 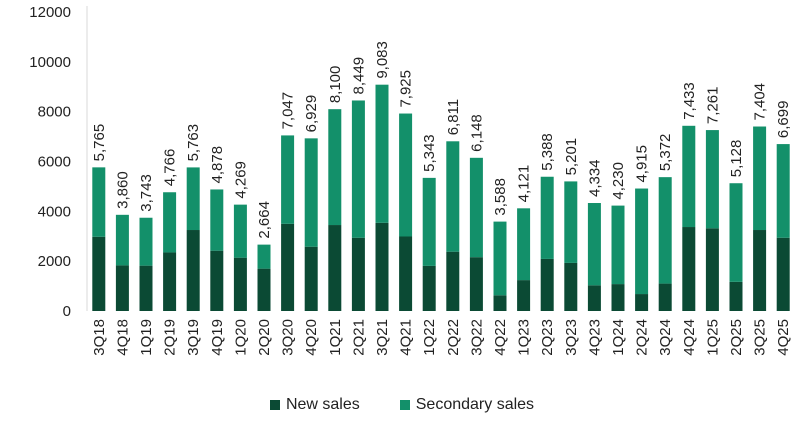 What do you see at coordinates (288, 179) in the screenshot?
I see `bar-secondary-sales-3Q20` at bounding box center [288, 179].